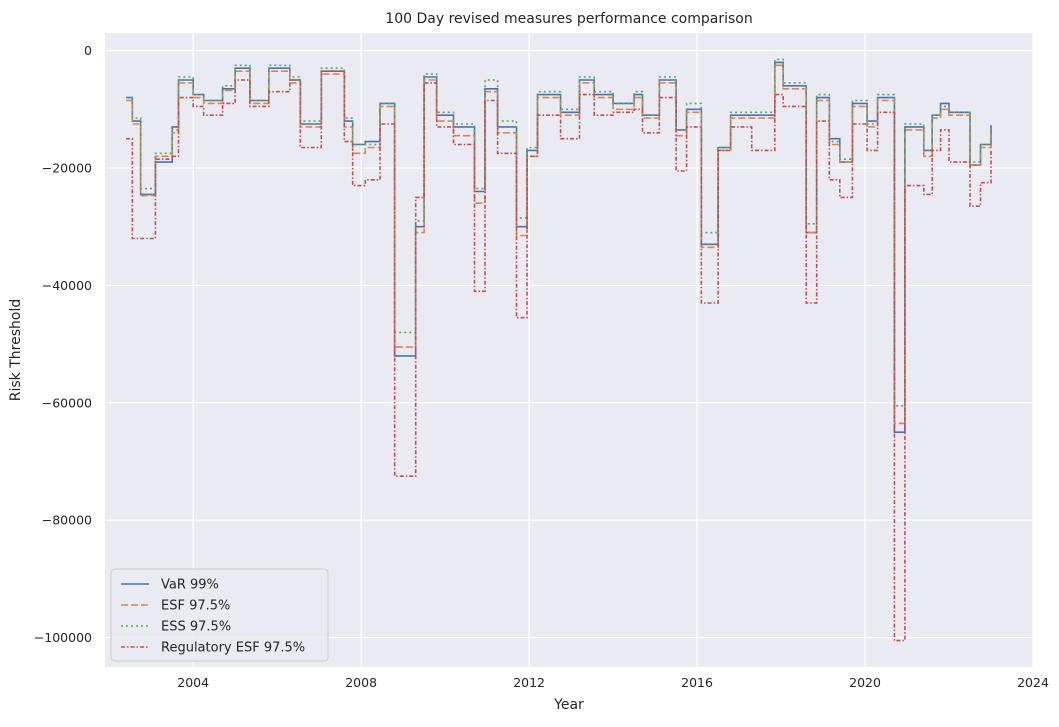 The height and width of the screenshot is (727, 1059). I want to click on y-tick-labels: 0 −20000 −40000 −60000 −80000 −100000, so click(63, 344).